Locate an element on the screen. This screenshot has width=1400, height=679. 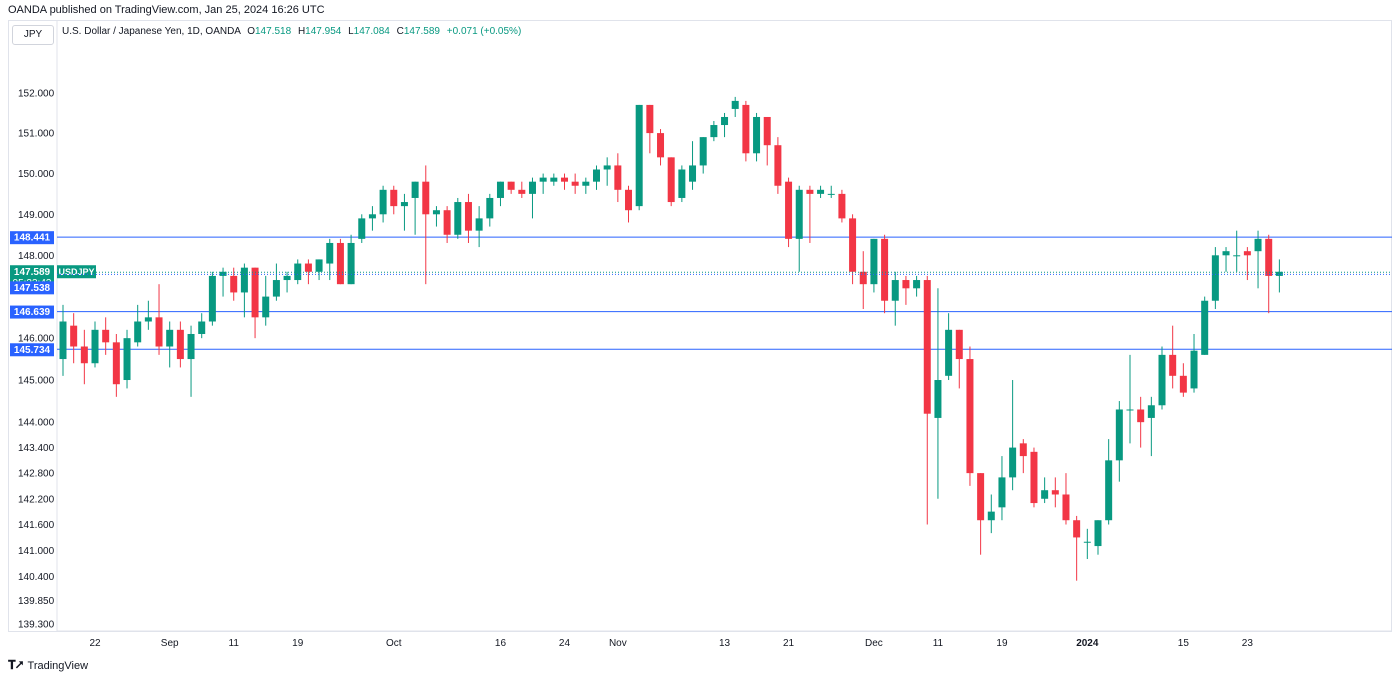
level-price-label: 146.639 is located at coordinates (32, 312).